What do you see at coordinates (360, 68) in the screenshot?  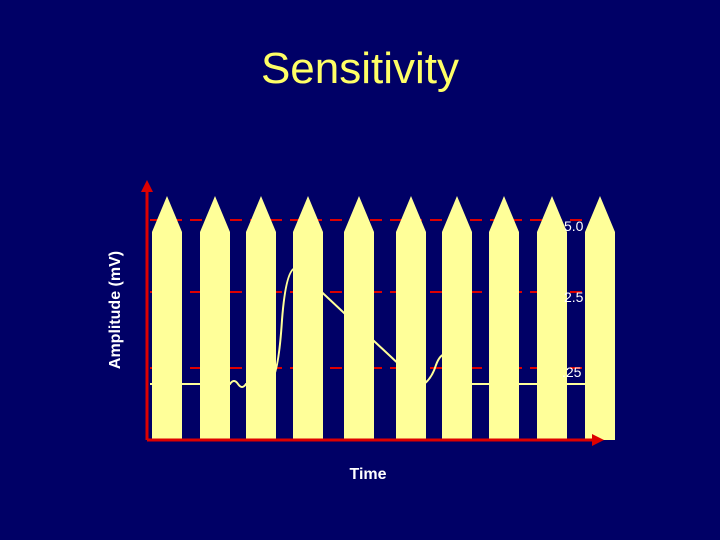 I see `slide-title: Sensitivity` at bounding box center [360, 68].